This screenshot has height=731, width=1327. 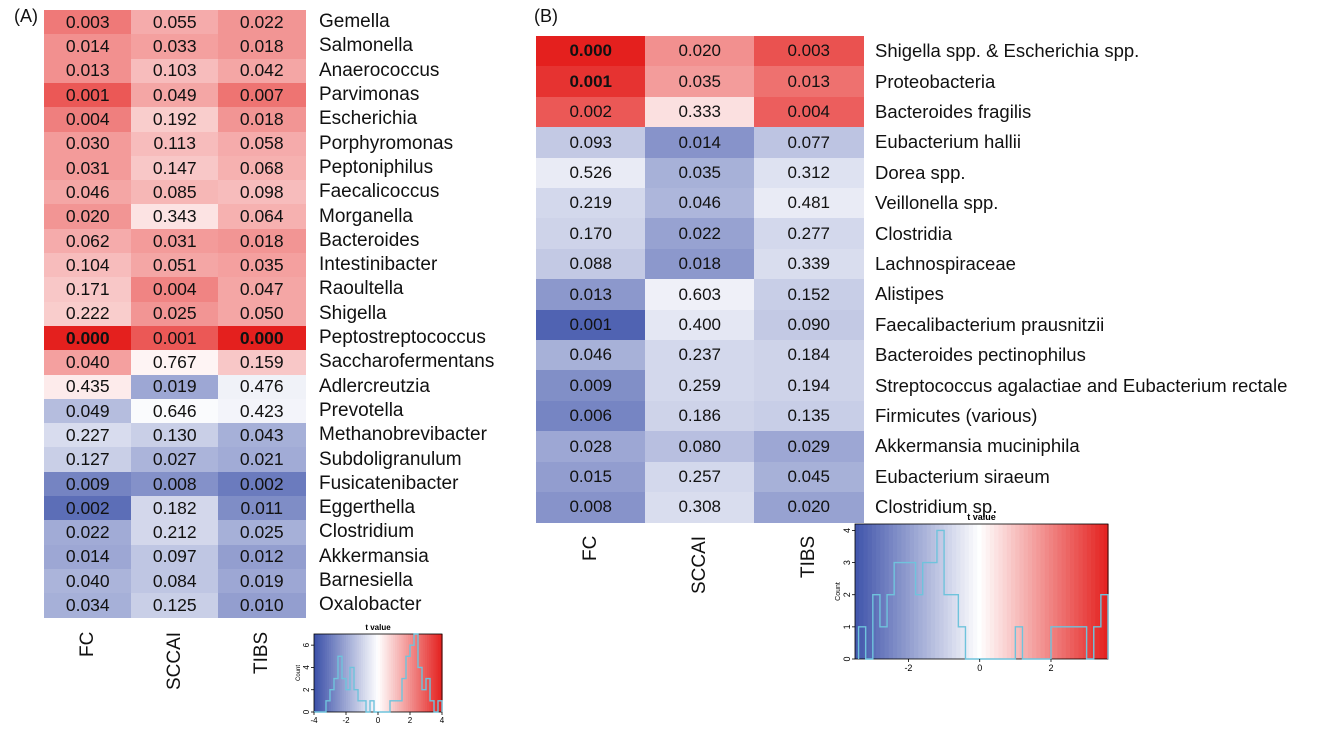 What do you see at coordinates (175, 192) in the screenshot?
I see `heatmap-cell: 0.085` at bounding box center [175, 192].